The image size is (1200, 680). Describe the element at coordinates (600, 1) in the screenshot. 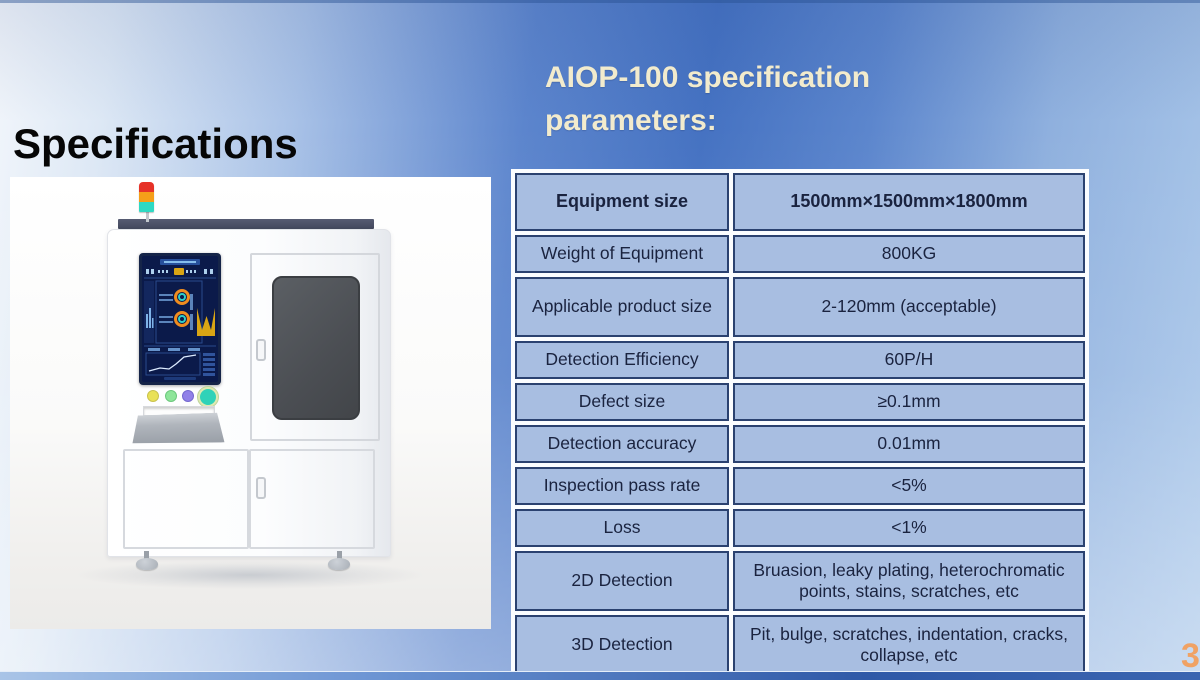

I see `slide-top-accent-line` at that location.